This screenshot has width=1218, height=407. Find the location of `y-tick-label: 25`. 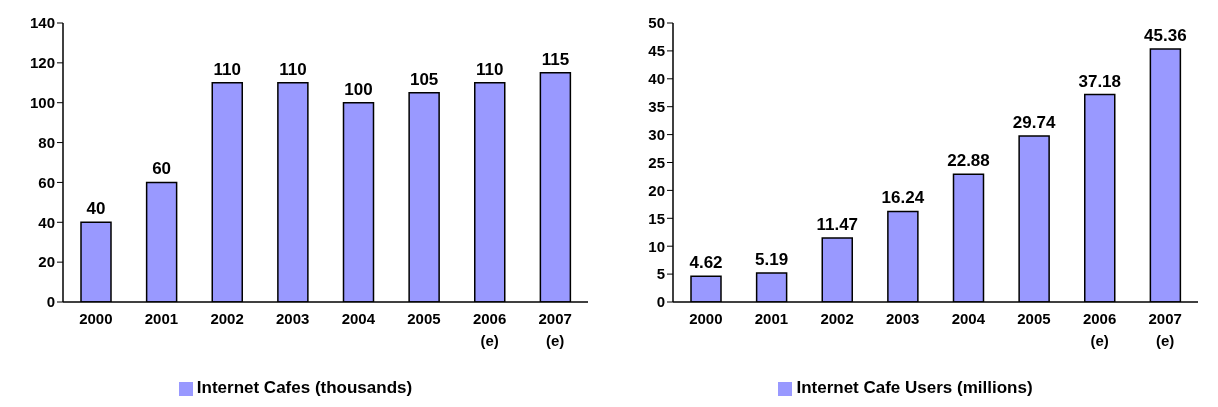

y-tick-label: 25 is located at coordinates (656, 162).